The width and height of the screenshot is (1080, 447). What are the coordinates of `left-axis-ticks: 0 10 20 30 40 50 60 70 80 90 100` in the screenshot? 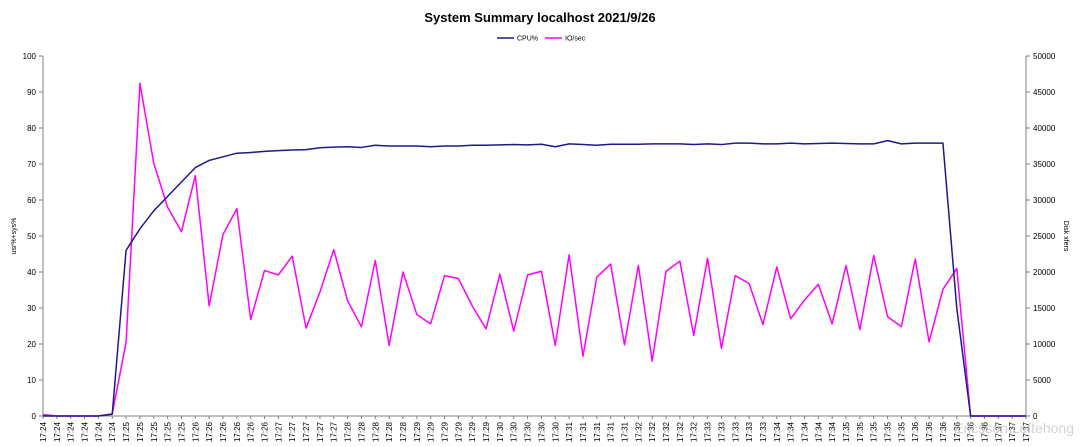 It's located at (33, 236).